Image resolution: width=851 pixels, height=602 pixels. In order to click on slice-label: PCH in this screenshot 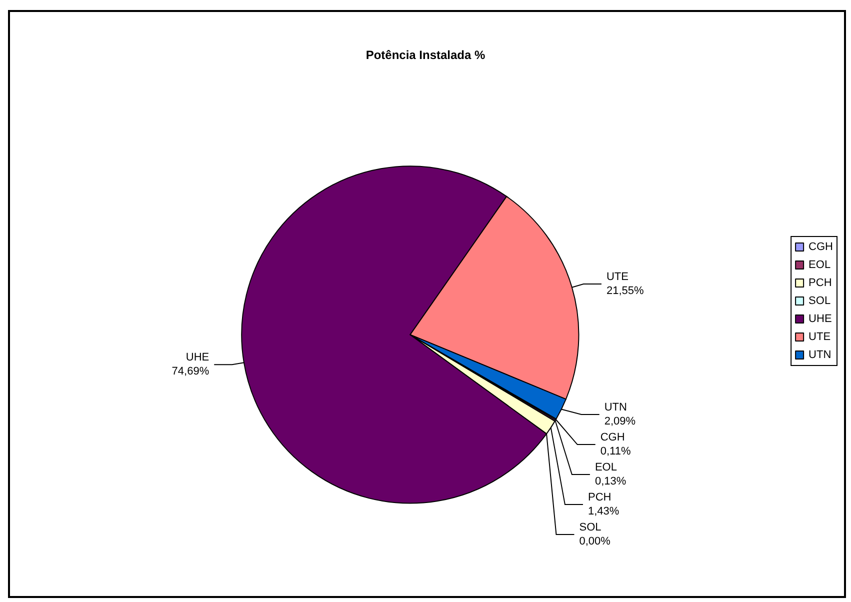, I will do `click(600, 498)`.